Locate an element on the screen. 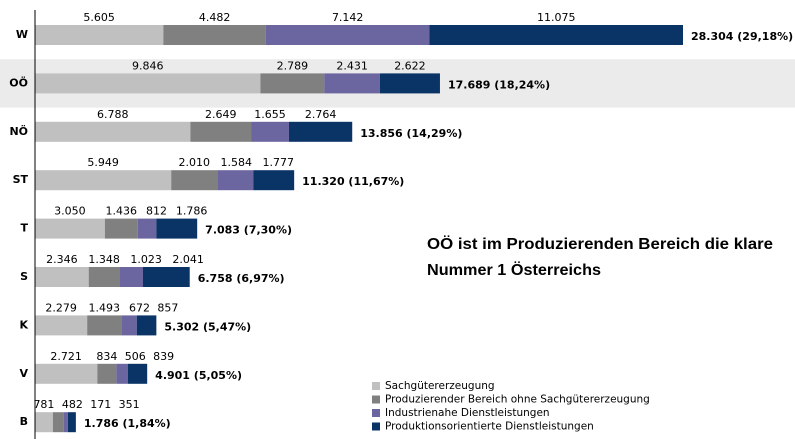 Image resolution: width=795 pixels, height=439 pixels. category-label: V is located at coordinates (23, 373).